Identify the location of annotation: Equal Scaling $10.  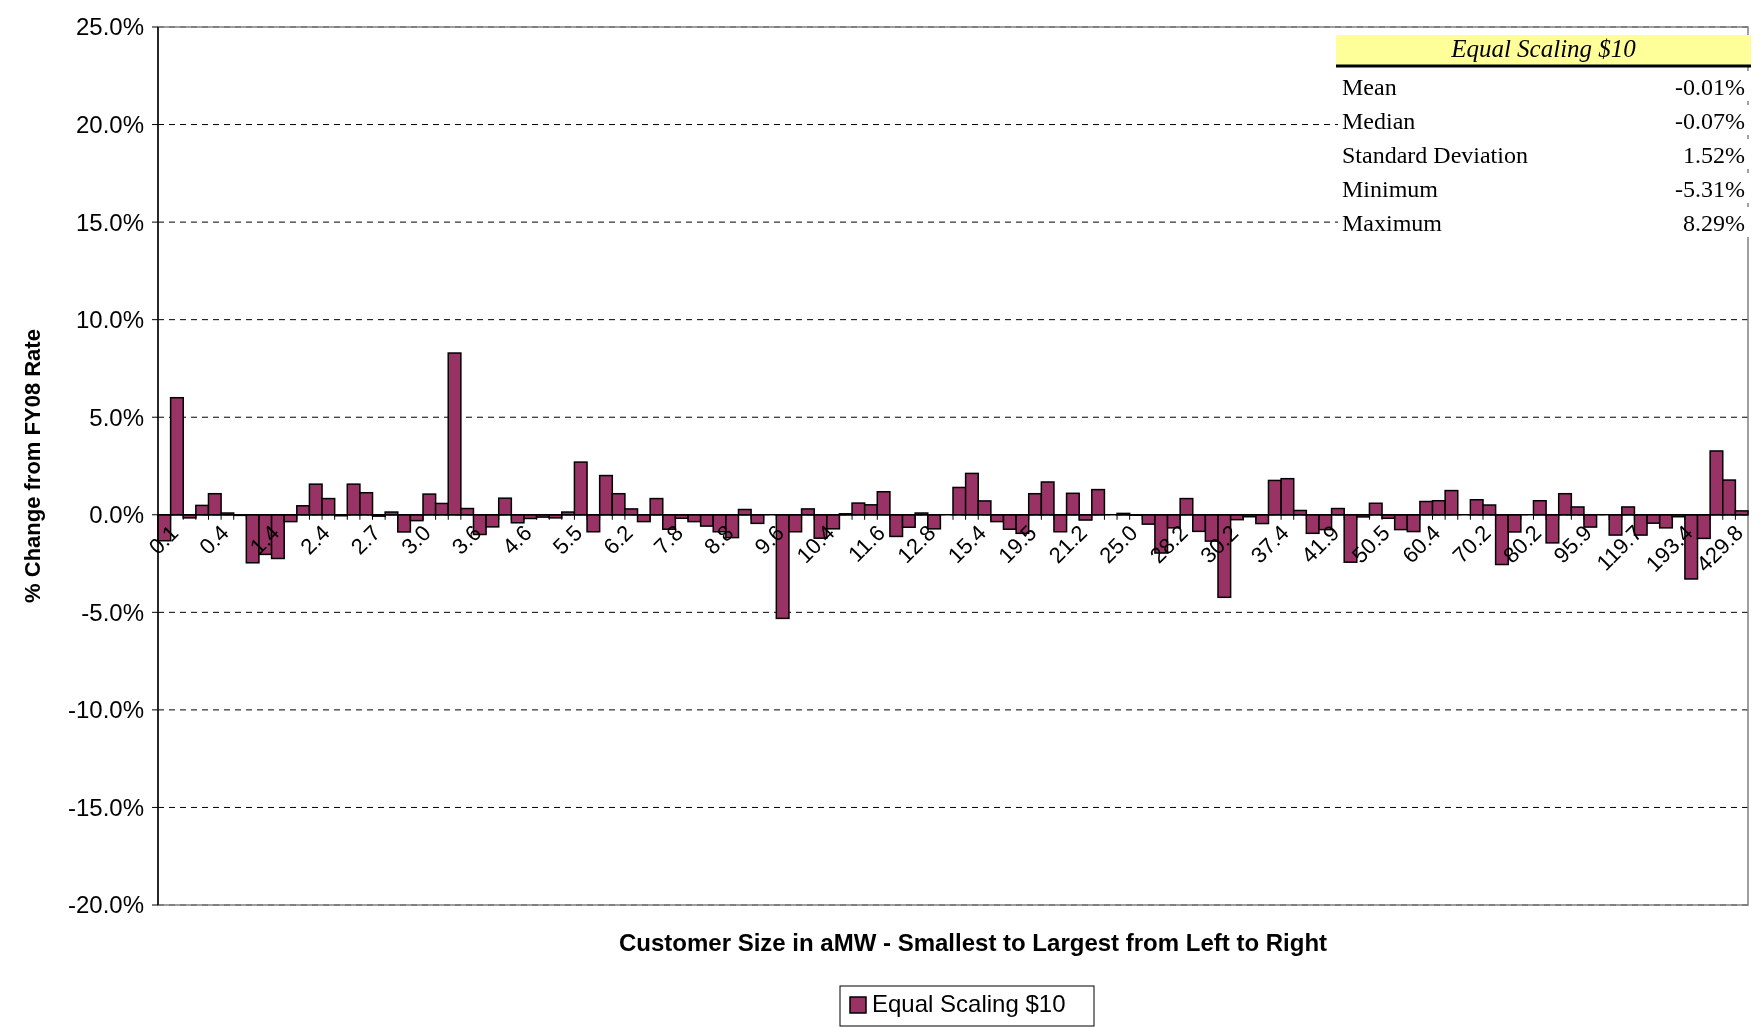
(1543, 48).